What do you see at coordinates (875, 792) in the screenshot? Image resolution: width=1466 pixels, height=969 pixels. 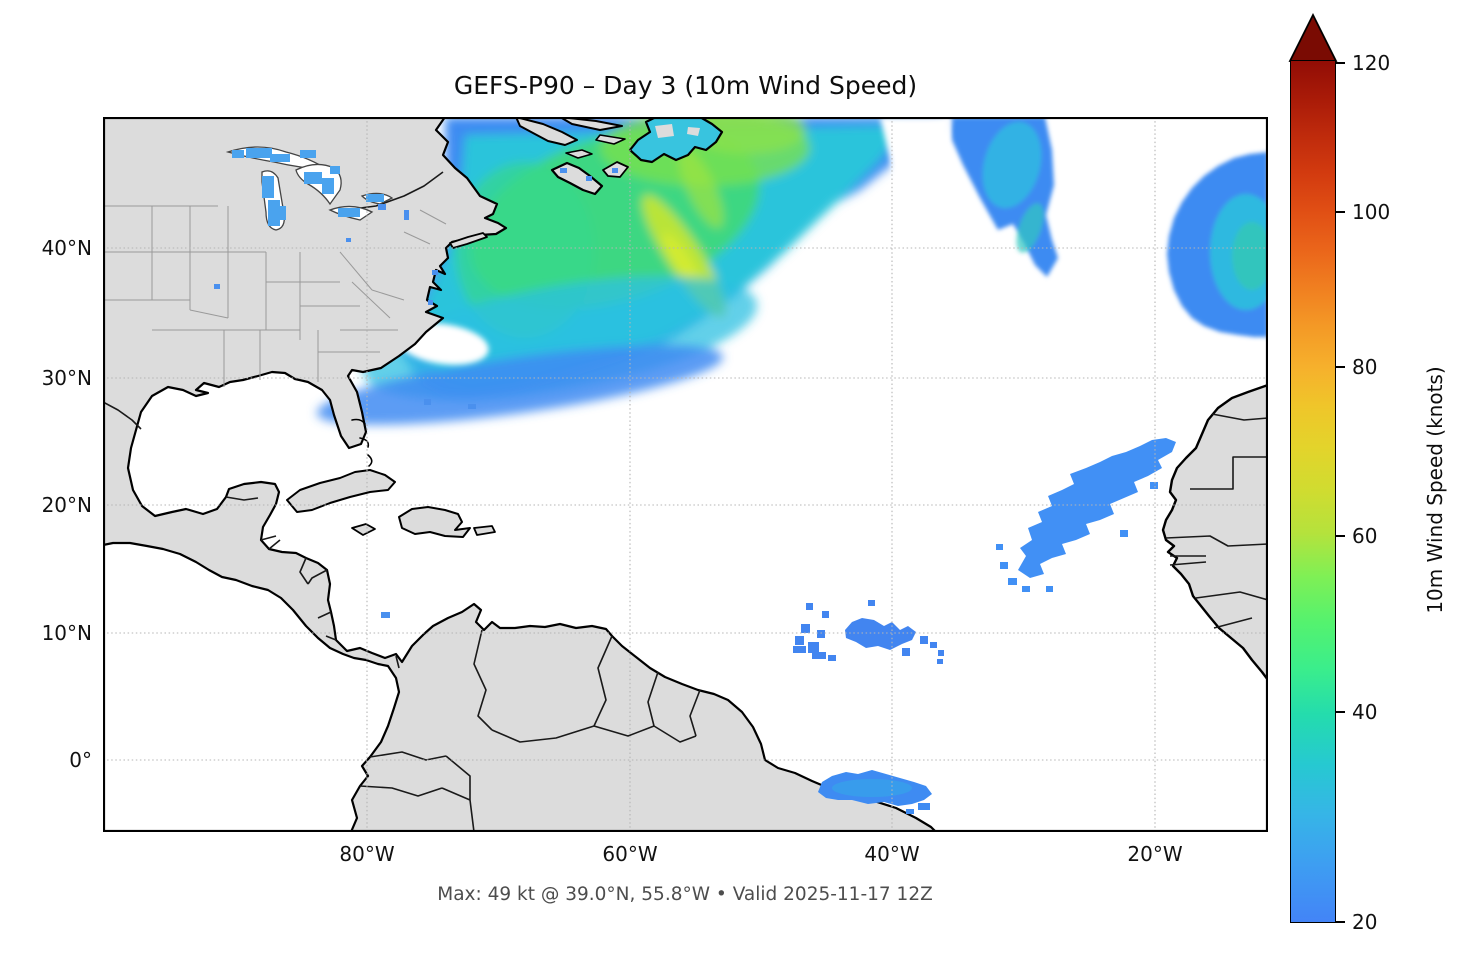 I see `wind-patch-brazil-coast` at bounding box center [875, 792].